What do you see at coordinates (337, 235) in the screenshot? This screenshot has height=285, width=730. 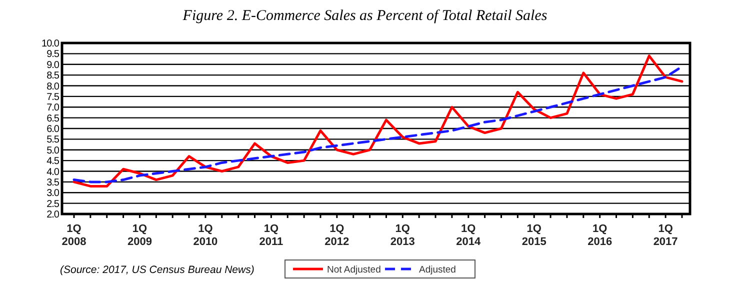 I see `x-tick-label: 1Q 2012` at bounding box center [337, 235].